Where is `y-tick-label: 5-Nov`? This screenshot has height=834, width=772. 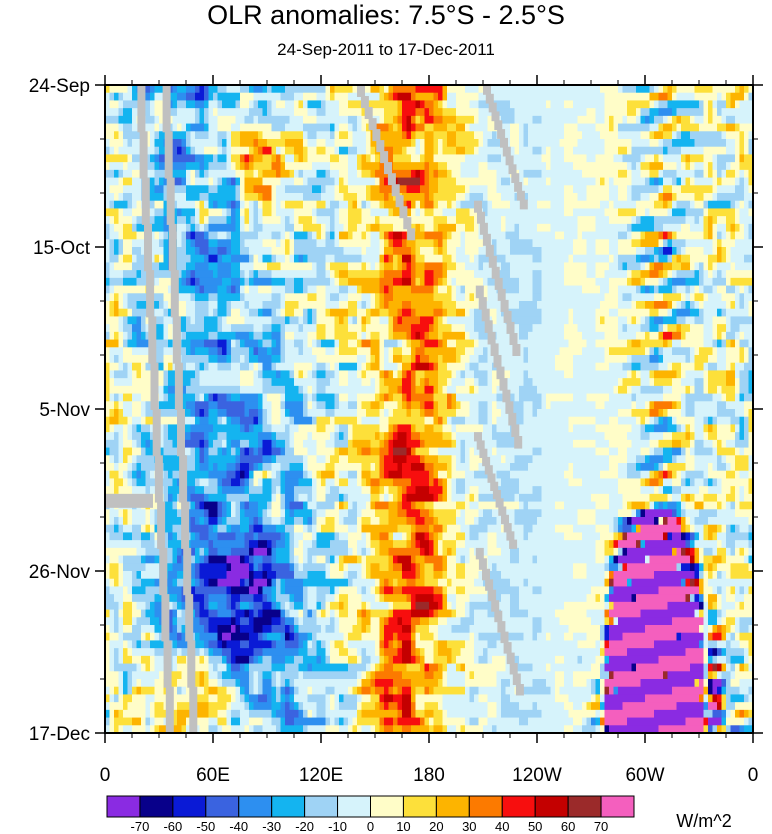 y-tick-label: 5-Nov is located at coordinates (64, 410).